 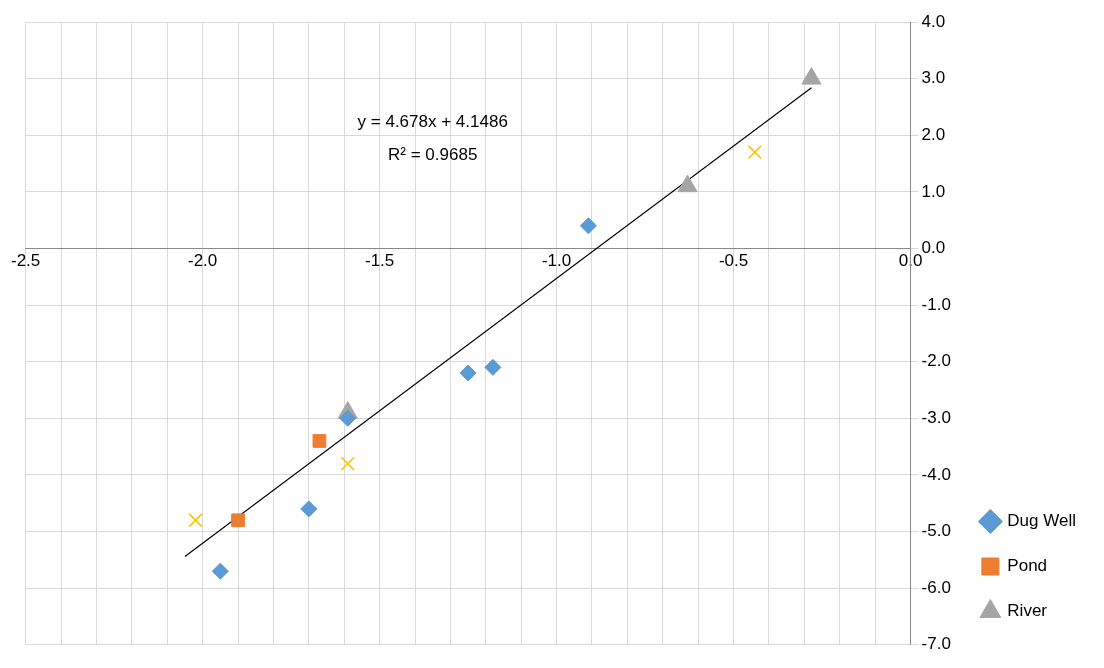 What do you see at coordinates (936, 418) in the screenshot?
I see `y-tick-label: -3.0` at bounding box center [936, 418].